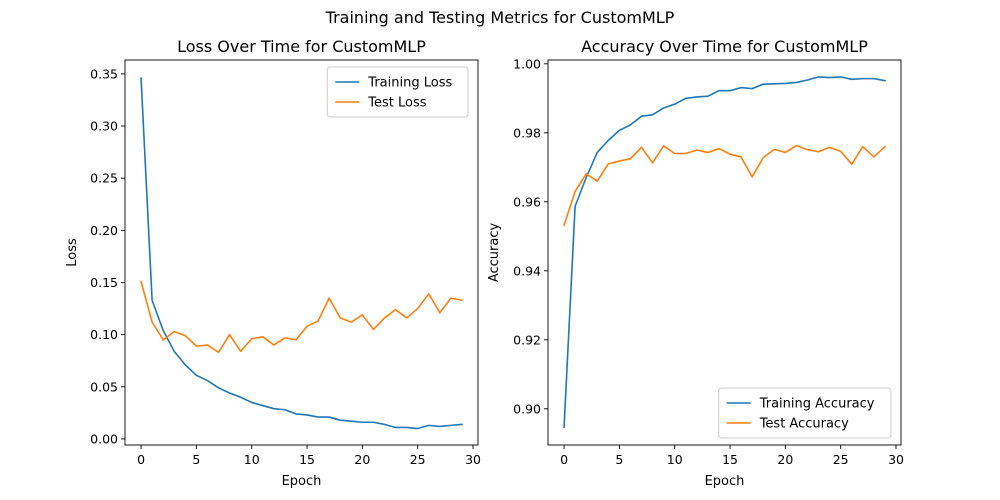  I want to click on y-tick-label: 0.15, so click(104, 282).